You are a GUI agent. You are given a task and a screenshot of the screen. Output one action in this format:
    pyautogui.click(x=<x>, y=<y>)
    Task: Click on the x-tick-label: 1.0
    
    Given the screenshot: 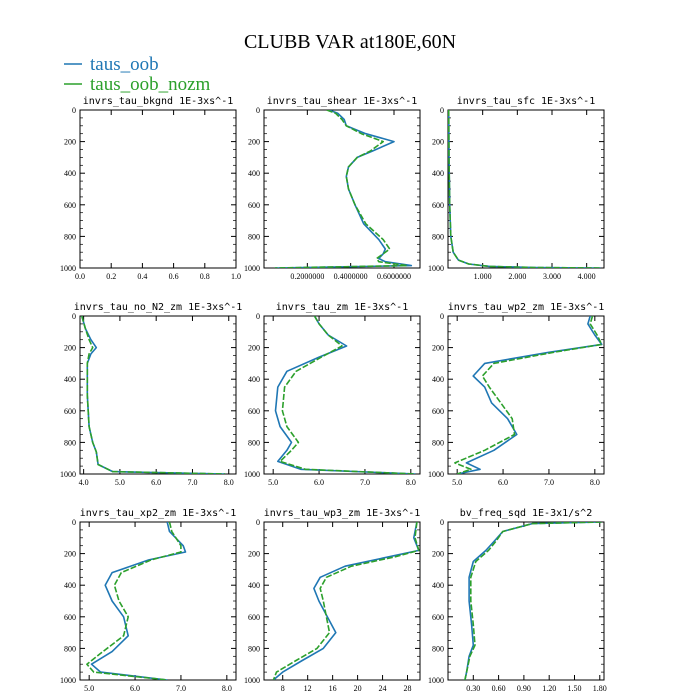 What is the action you would take?
    pyautogui.click(x=236, y=276)
    